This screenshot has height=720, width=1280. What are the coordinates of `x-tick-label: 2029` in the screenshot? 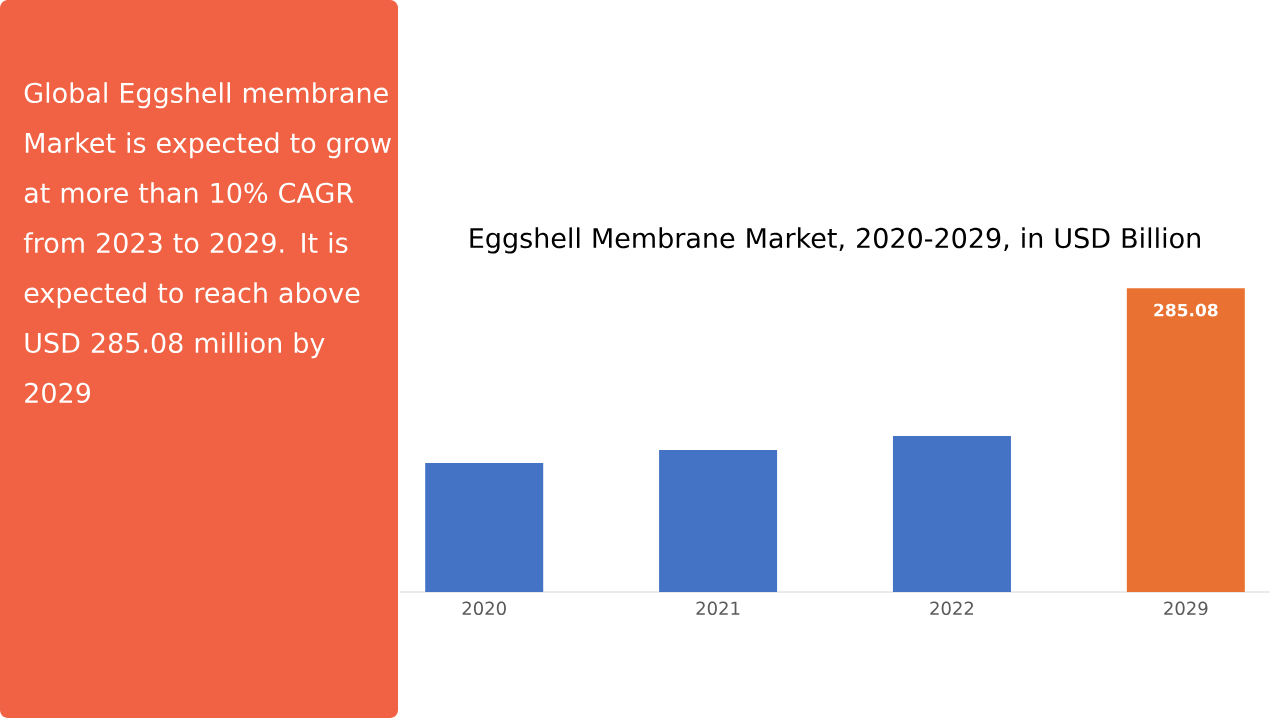 It's located at (1186, 608).